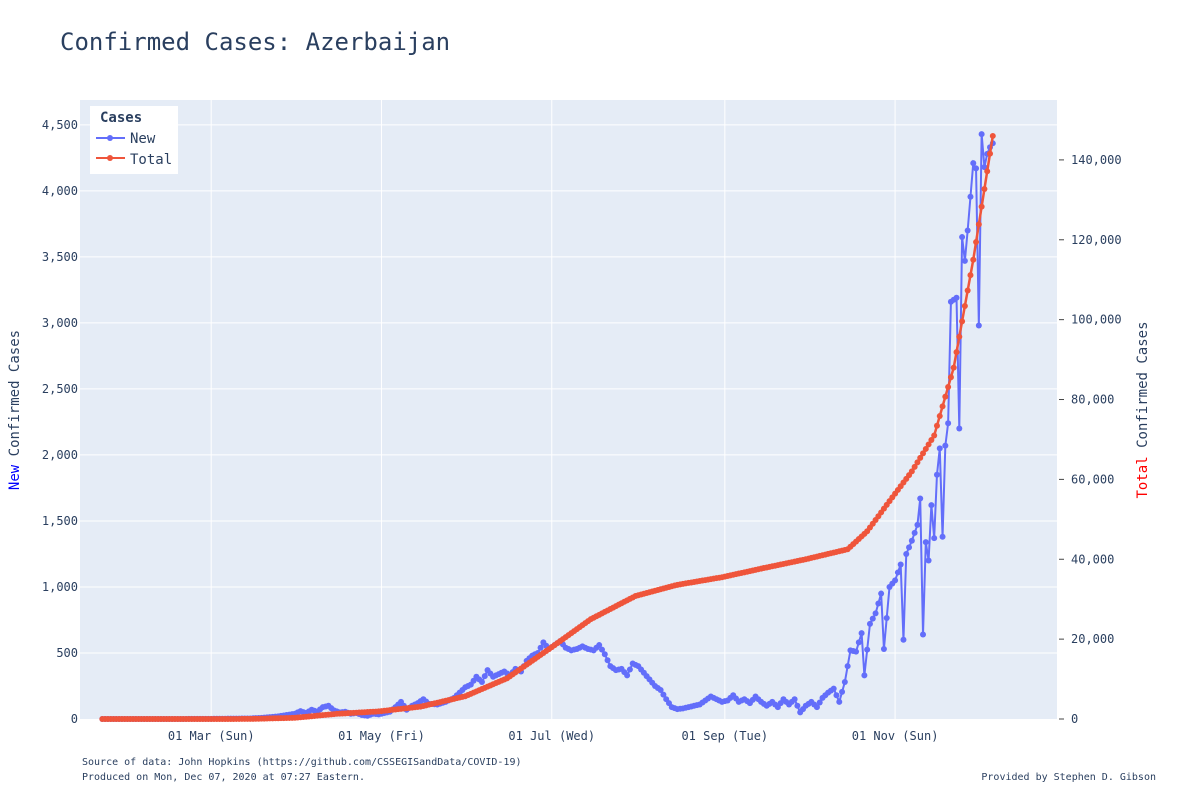 The height and width of the screenshot is (800, 1200). What do you see at coordinates (134, 160) in the screenshot?
I see `legend-item-total: Total` at bounding box center [134, 160].